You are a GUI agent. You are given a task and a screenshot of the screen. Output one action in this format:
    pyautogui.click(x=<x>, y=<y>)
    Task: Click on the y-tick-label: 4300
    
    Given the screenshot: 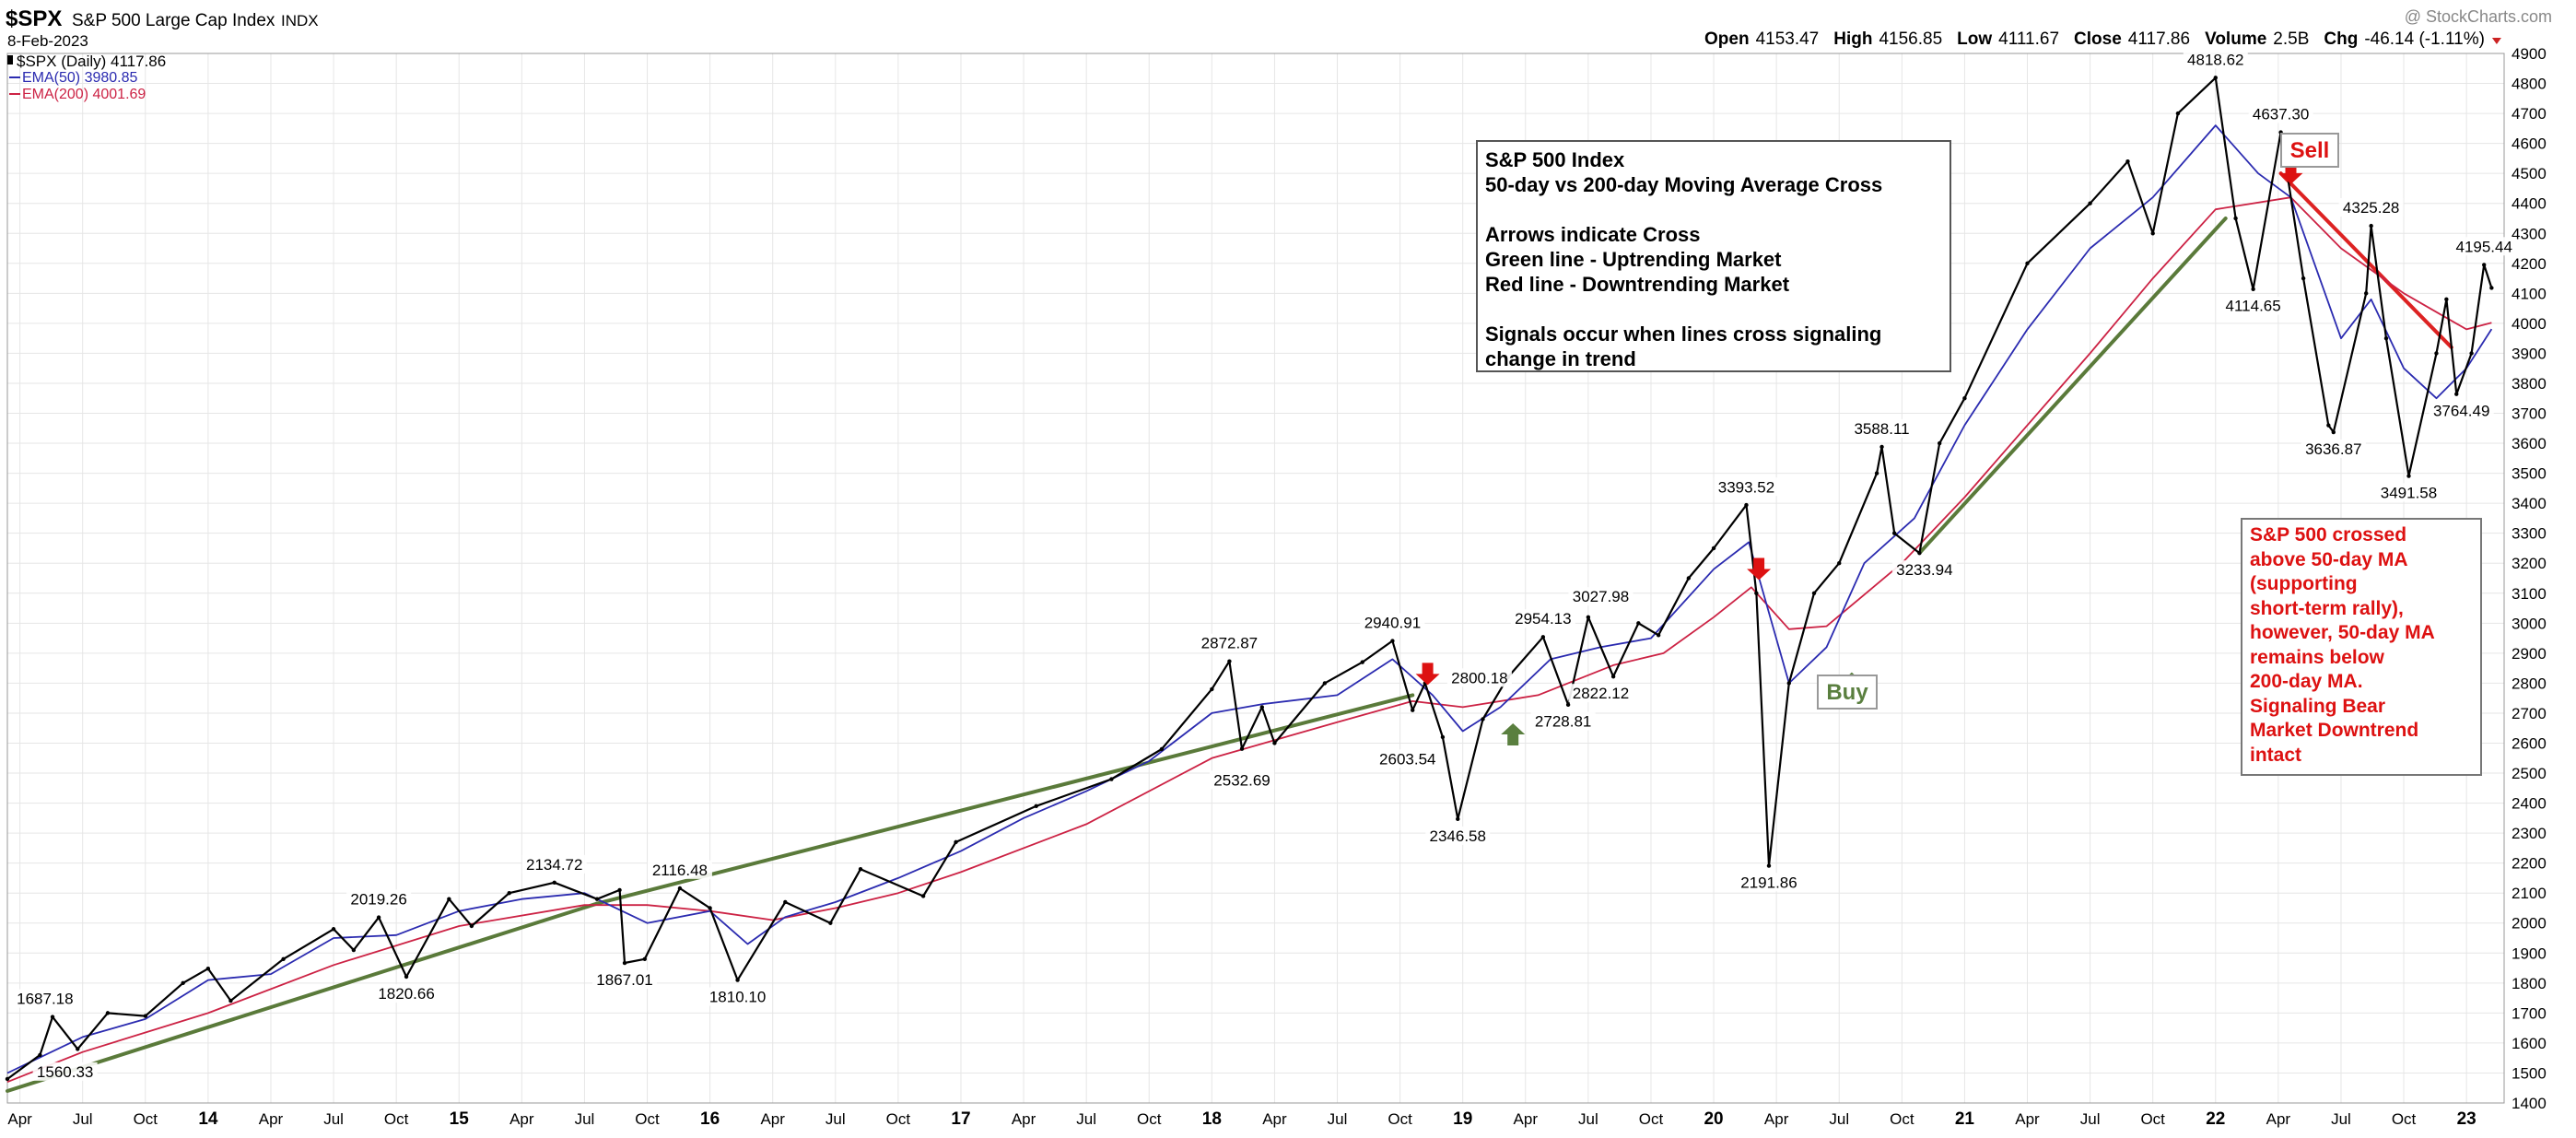 What is the action you would take?
    pyautogui.click(x=2529, y=233)
    